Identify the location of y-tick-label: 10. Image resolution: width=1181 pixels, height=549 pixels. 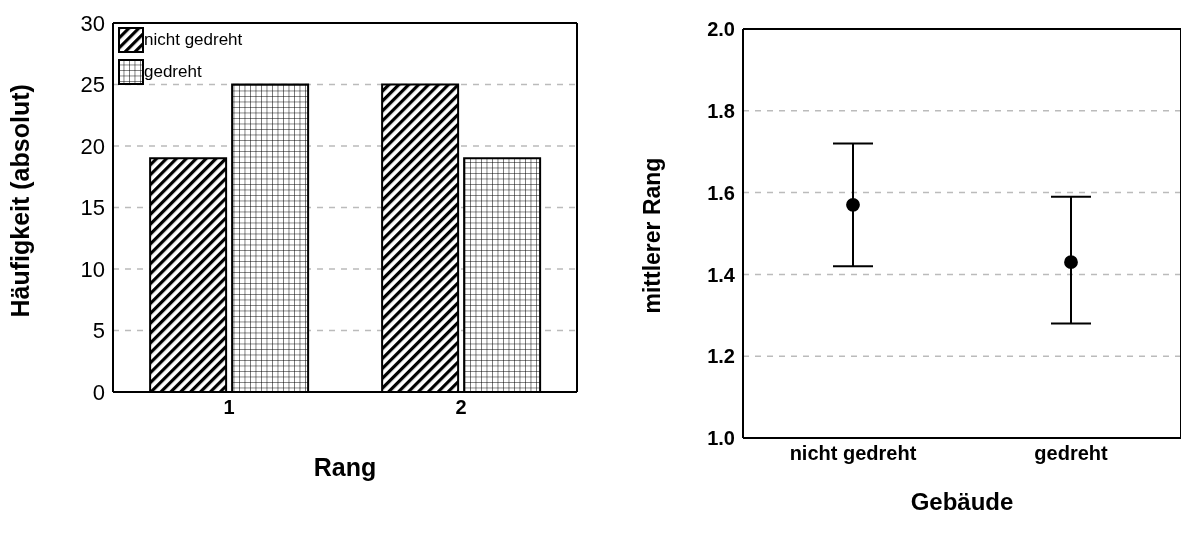
(92, 269).